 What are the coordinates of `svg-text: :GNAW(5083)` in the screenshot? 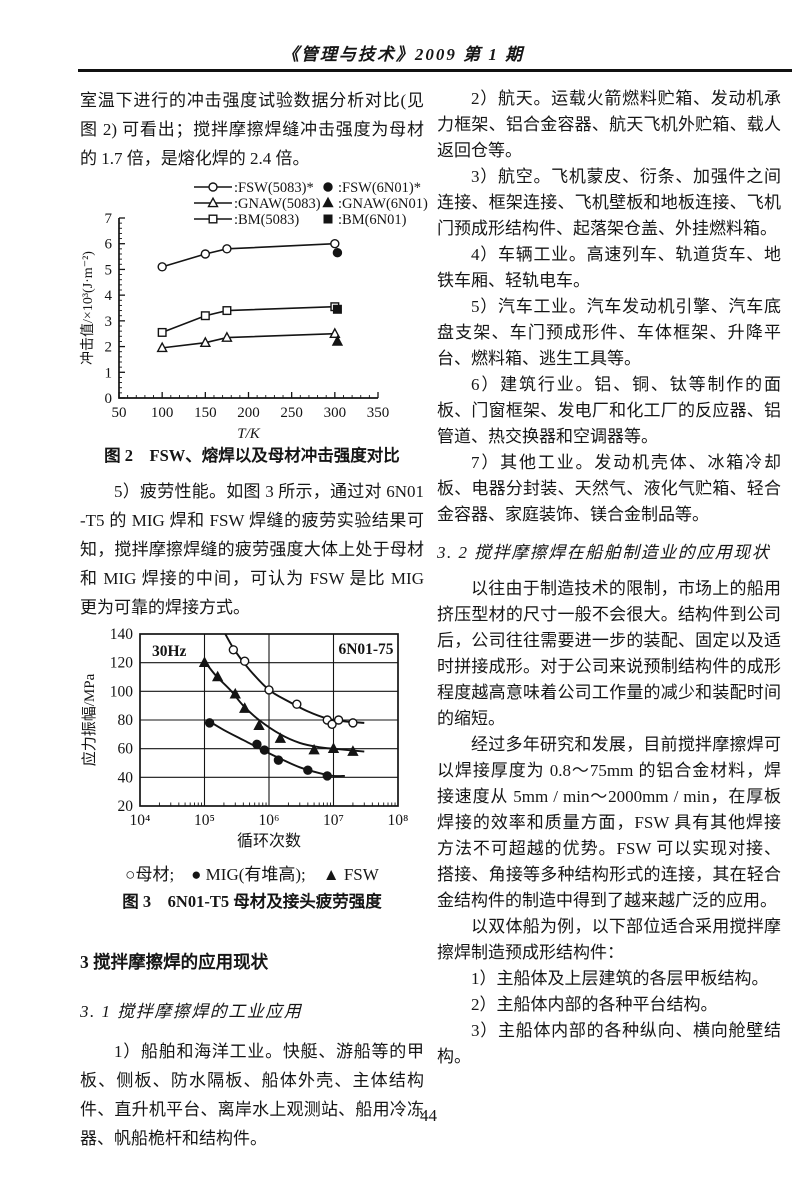 It's located at (277, 204).